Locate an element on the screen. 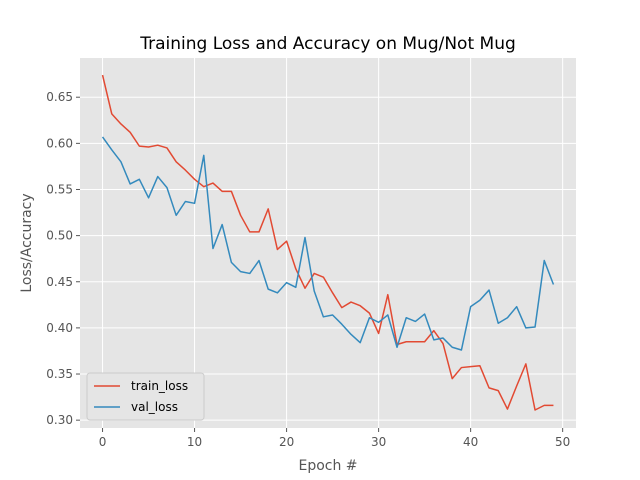 This screenshot has width=640, height=480. x-tick-label: 50 is located at coordinates (562, 442).